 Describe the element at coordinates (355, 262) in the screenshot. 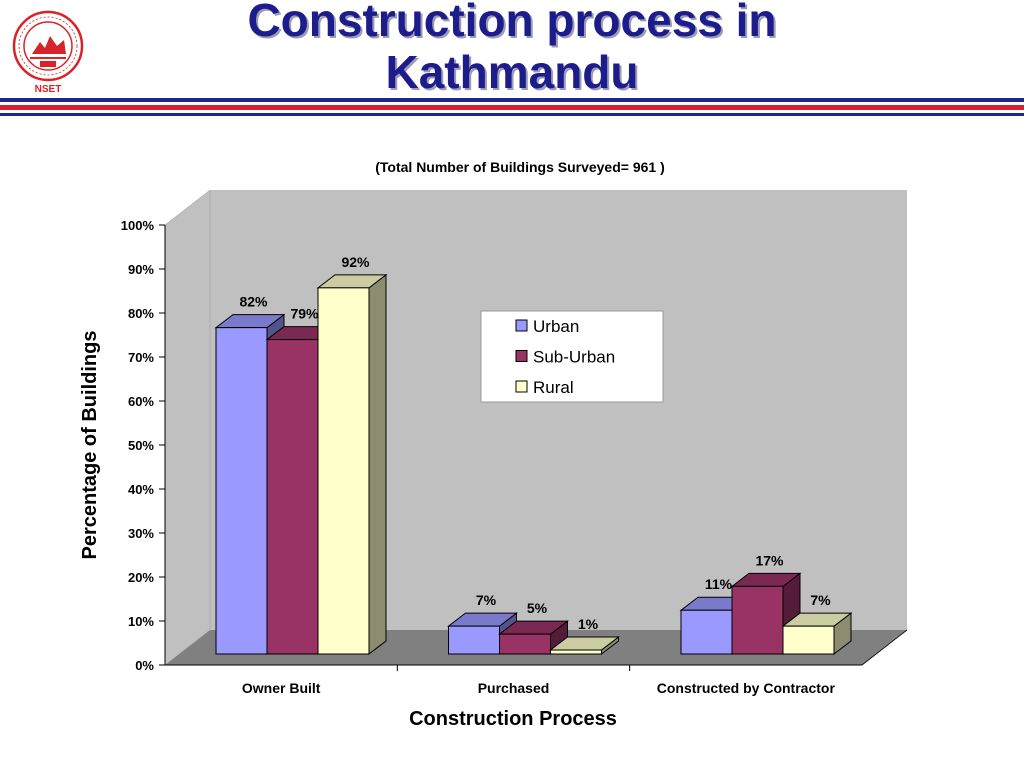

I see `data-label: 92%` at that location.